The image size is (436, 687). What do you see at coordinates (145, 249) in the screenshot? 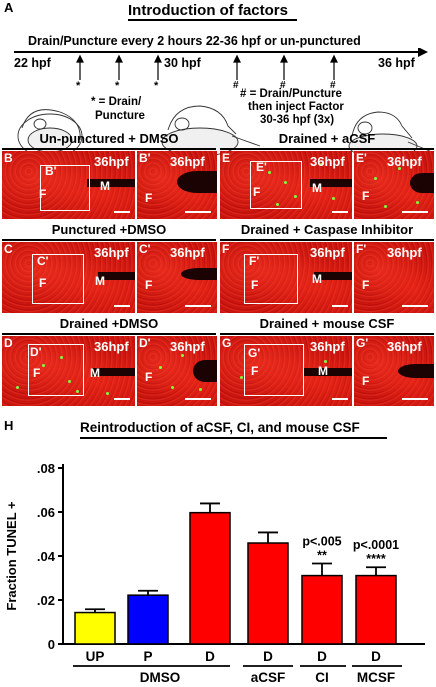
I see `panel-czoom-letter: C'` at bounding box center [145, 249].